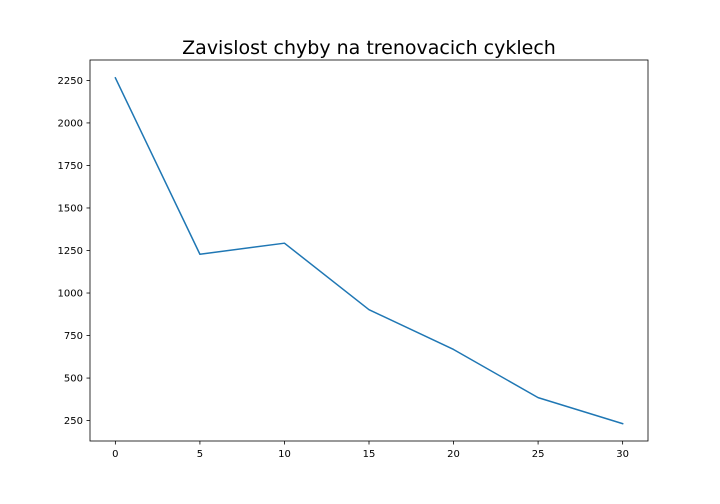  Describe the element at coordinates (200, 454) in the screenshot. I see `x-tick-label: 5` at that location.